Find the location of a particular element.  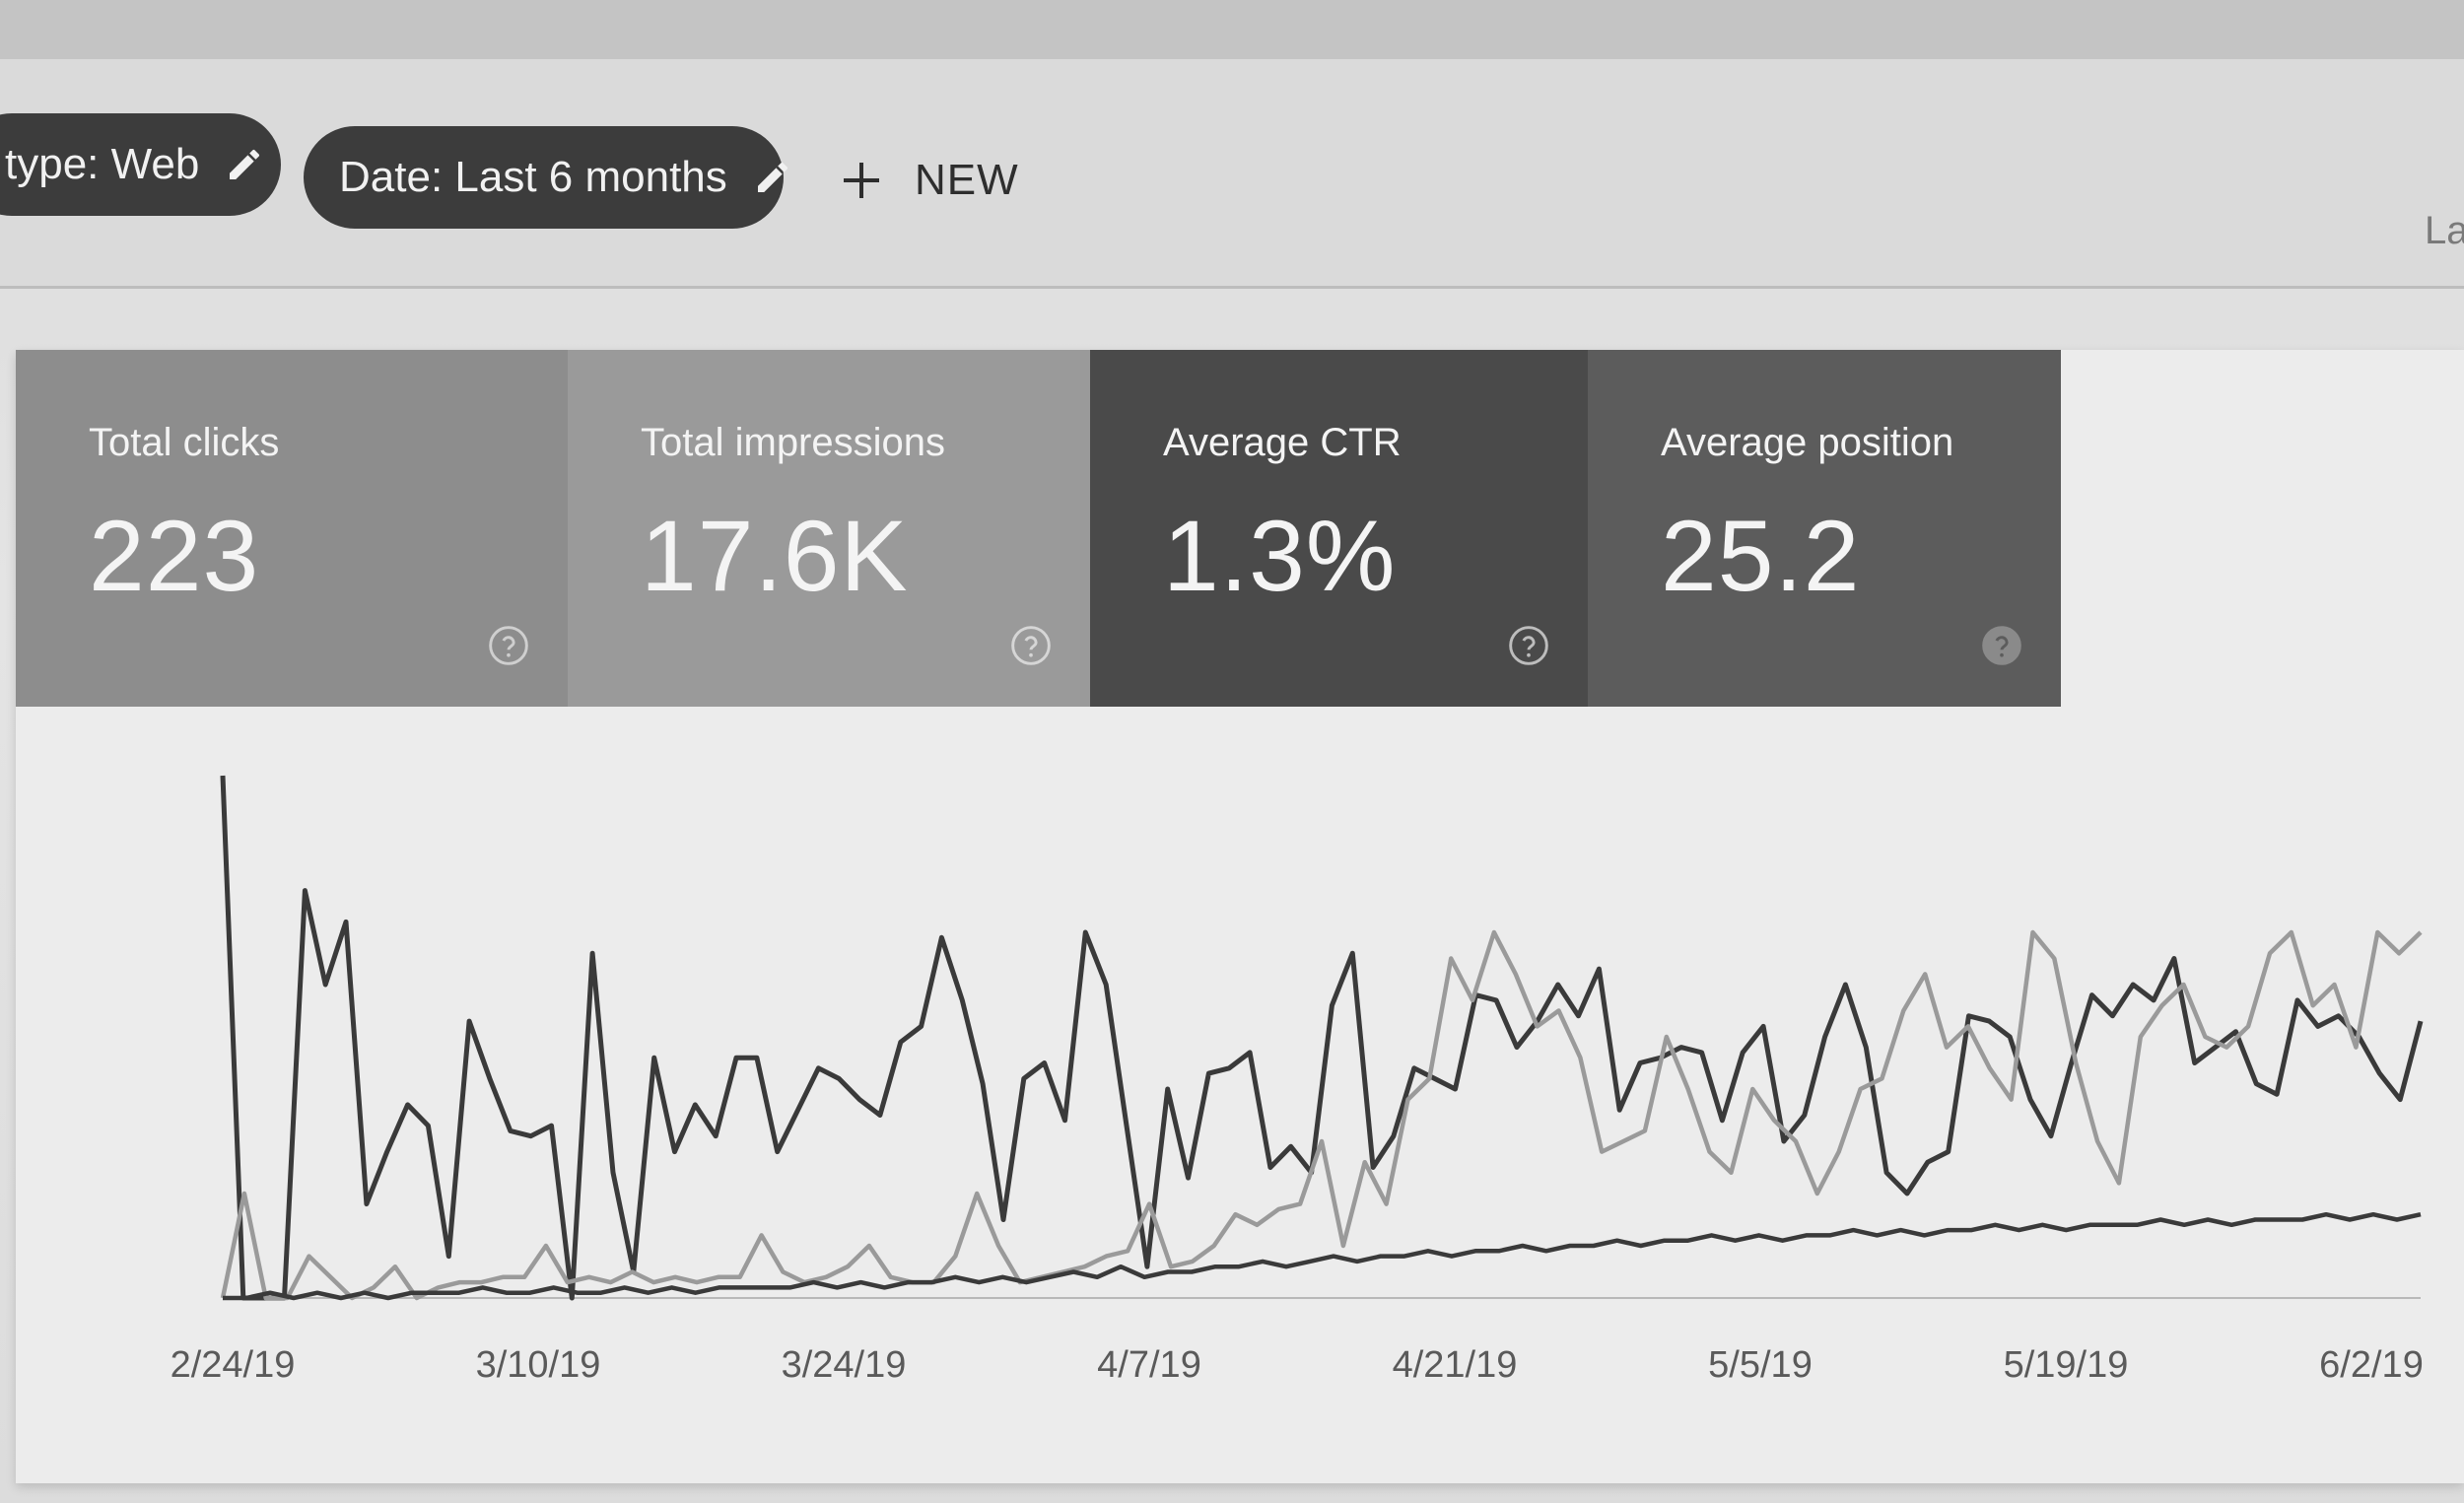

new-filter-label: NEW is located at coordinates (967, 180).